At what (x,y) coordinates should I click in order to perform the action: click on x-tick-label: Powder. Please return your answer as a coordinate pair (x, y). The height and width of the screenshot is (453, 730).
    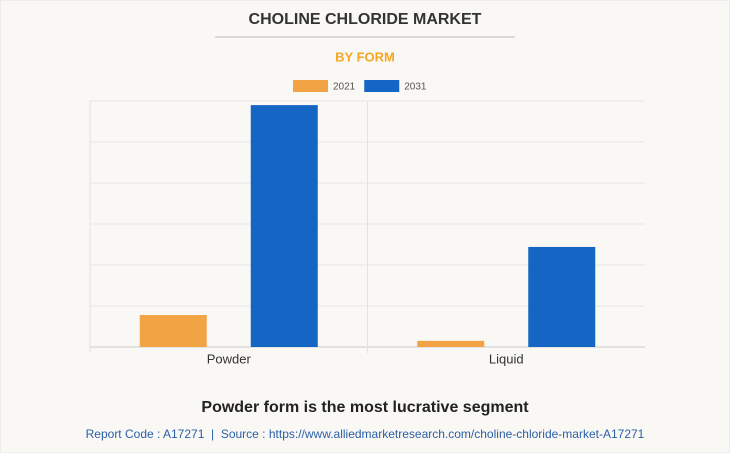
    Looking at the image, I should click on (229, 358).